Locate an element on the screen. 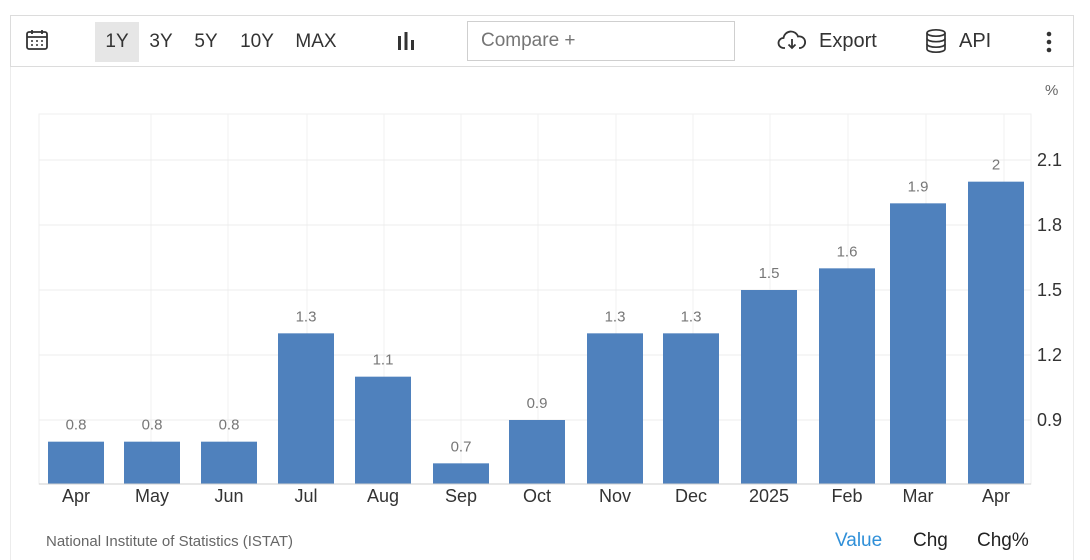  bar-value-label: 1.5 is located at coordinates (769, 273).